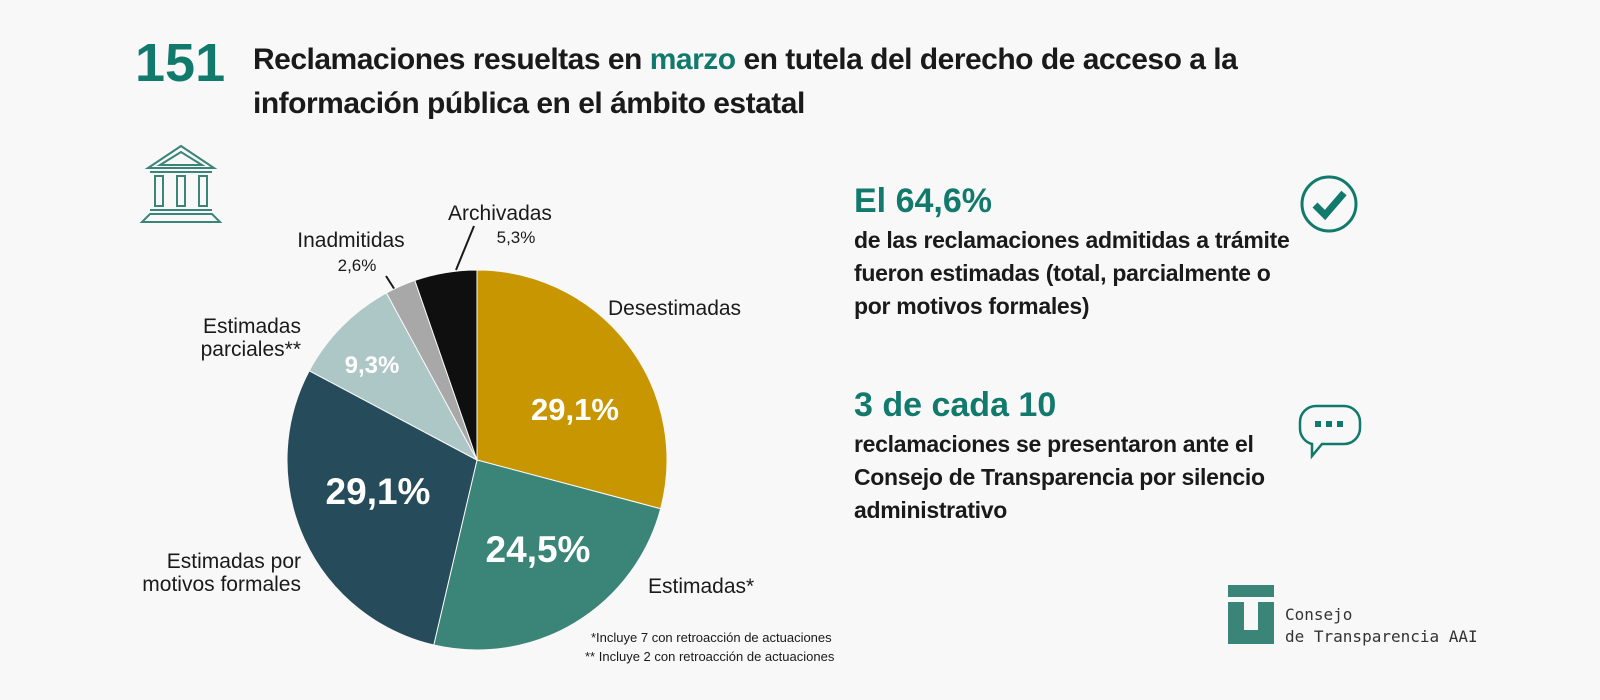 This screenshot has width=1600, height=700. Describe the element at coordinates (538, 549) in the screenshot. I see `value-label: 24,5%` at that location.